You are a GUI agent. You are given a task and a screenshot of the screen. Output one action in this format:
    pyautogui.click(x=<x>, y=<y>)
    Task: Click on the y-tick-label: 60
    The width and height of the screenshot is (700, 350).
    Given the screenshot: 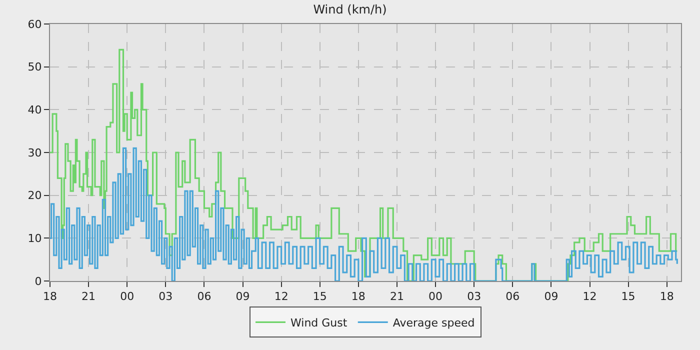 What is the action you would take?
    pyautogui.click(x=35, y=24)
    